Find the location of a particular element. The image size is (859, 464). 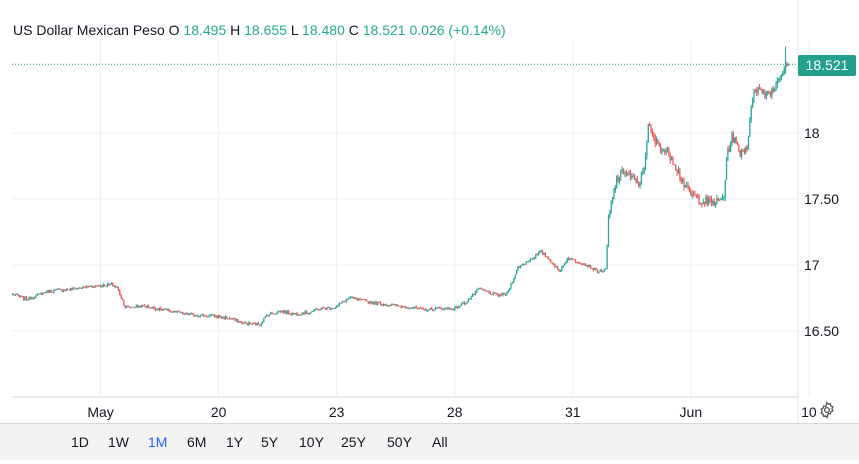

range-5y: 5Y is located at coordinates (270, 442).